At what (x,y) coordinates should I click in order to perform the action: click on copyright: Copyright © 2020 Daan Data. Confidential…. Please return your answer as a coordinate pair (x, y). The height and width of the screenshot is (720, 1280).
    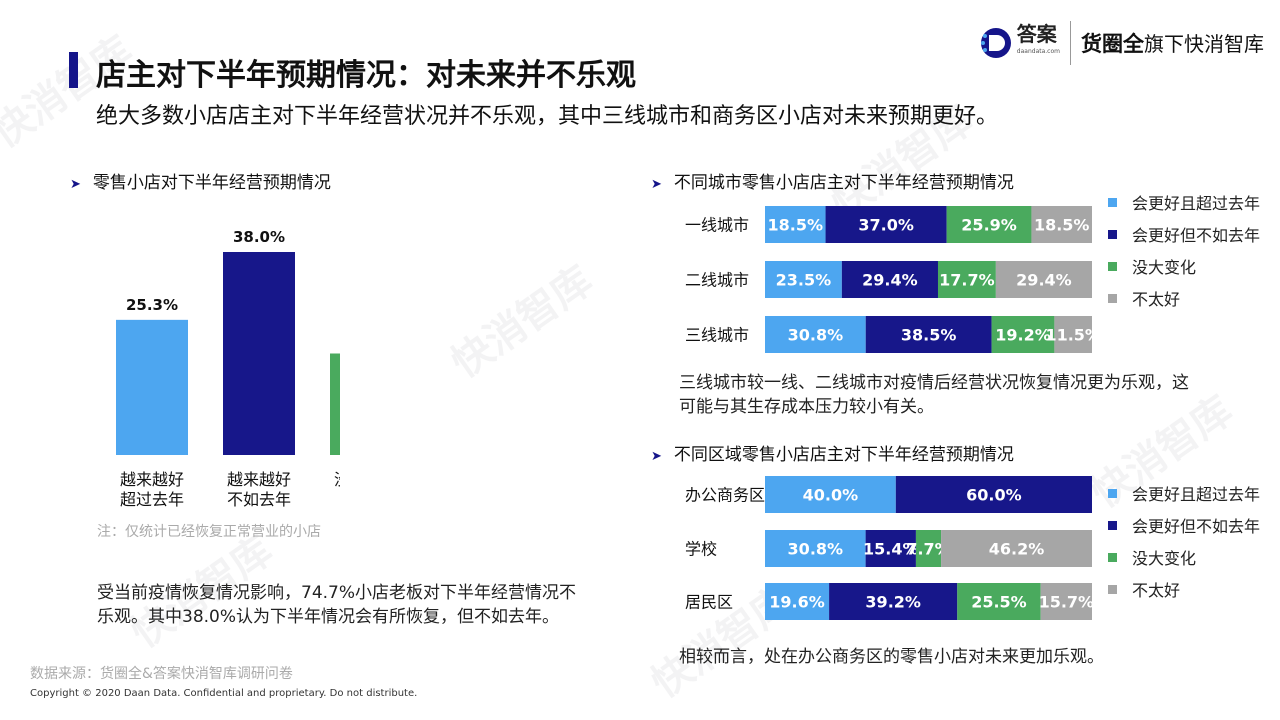
    Looking at the image, I should click on (224, 693).